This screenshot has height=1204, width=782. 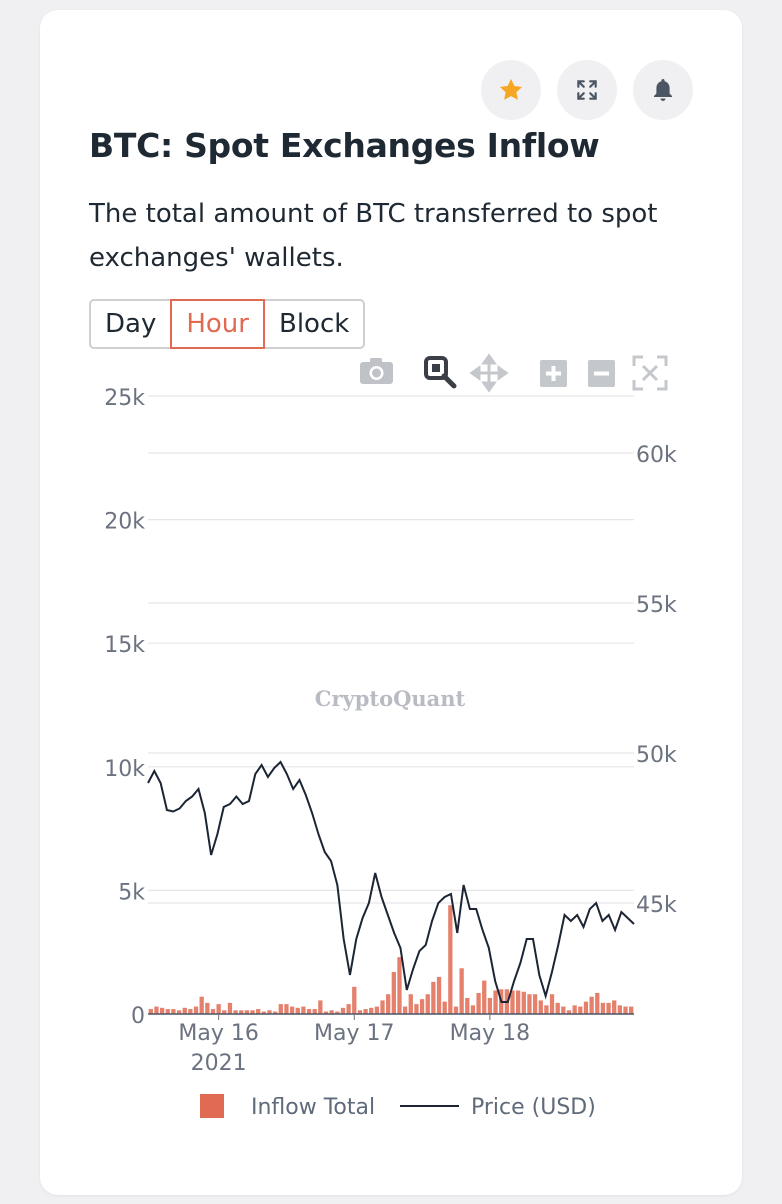 I want to click on expand-icon, so click(x=587, y=90).